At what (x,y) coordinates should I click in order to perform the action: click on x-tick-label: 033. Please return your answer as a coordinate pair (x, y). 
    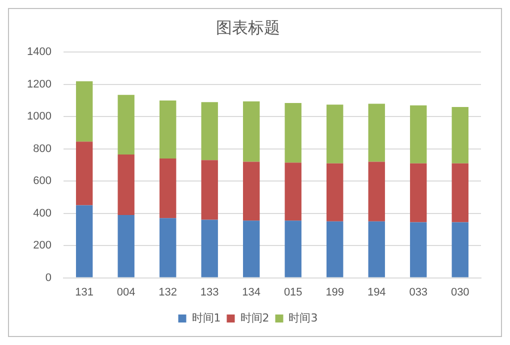
    Looking at the image, I should click on (418, 292).